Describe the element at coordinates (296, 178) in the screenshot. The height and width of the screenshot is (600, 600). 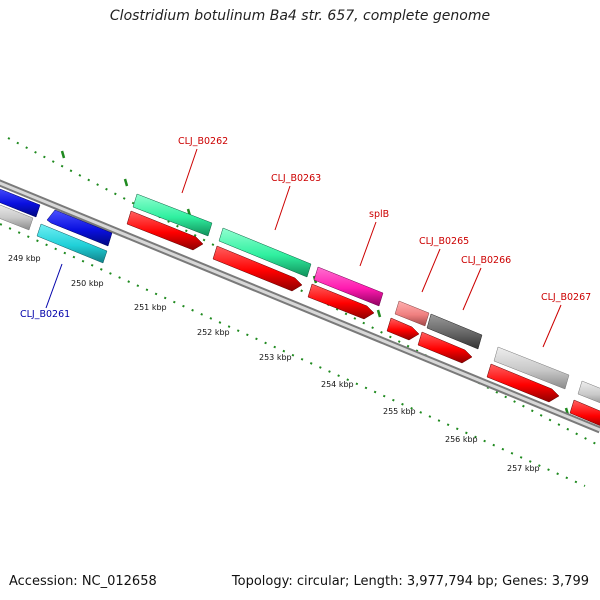
I see `gene-label-clj-b0263: CLJ_B0263` at that location.